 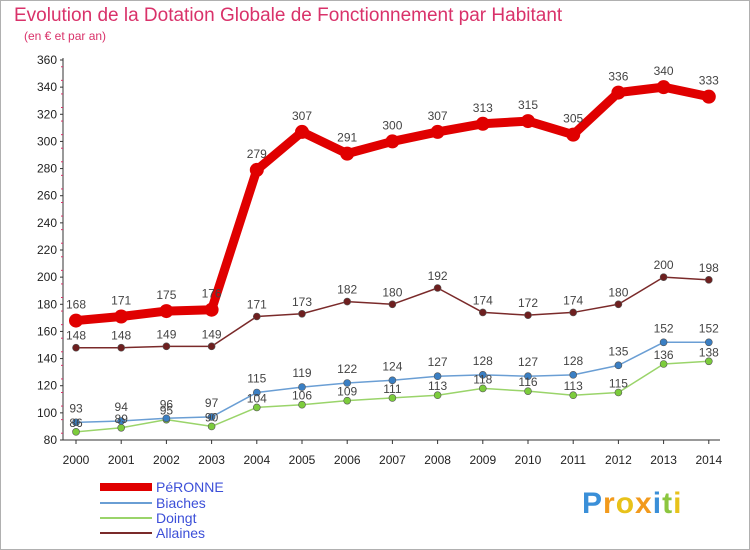 What do you see at coordinates (528, 303) in the screenshot?
I see `data-label-allaines: 172` at bounding box center [528, 303].